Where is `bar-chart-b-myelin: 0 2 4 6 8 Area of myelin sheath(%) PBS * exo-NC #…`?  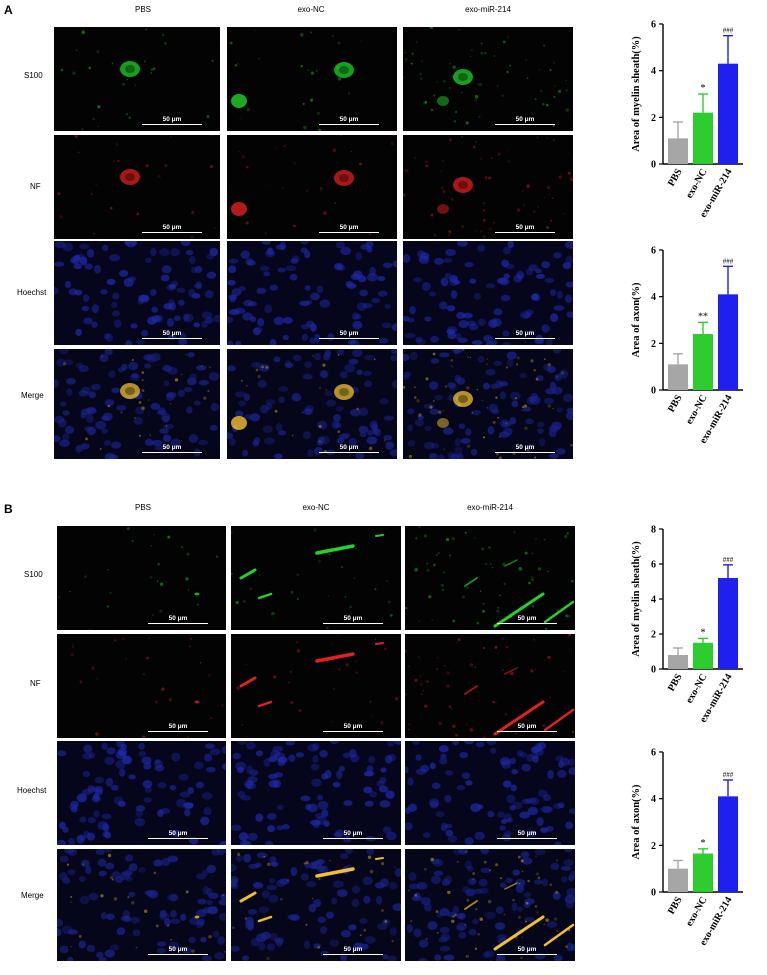 bar-chart-b-myelin: 0 2 4 6 8 Area of myelin sheath(%) PBS * exo-NC #… is located at coordinates (687, 625).